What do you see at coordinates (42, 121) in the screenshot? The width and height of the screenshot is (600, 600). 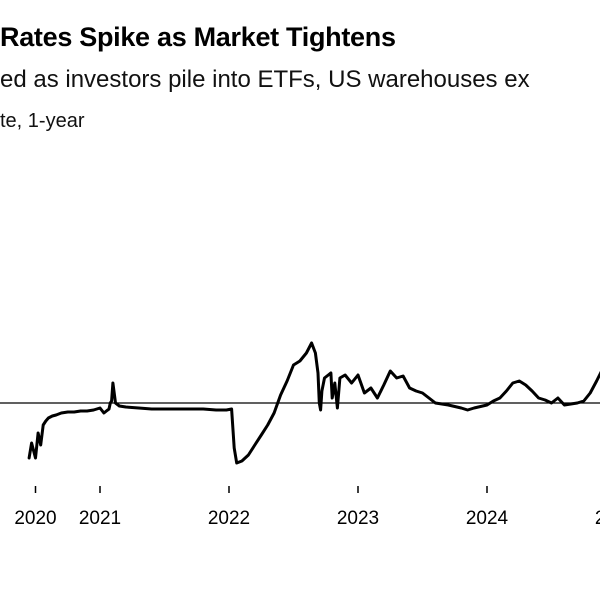 I see `chart-units-label: te, 1-year` at bounding box center [42, 121].